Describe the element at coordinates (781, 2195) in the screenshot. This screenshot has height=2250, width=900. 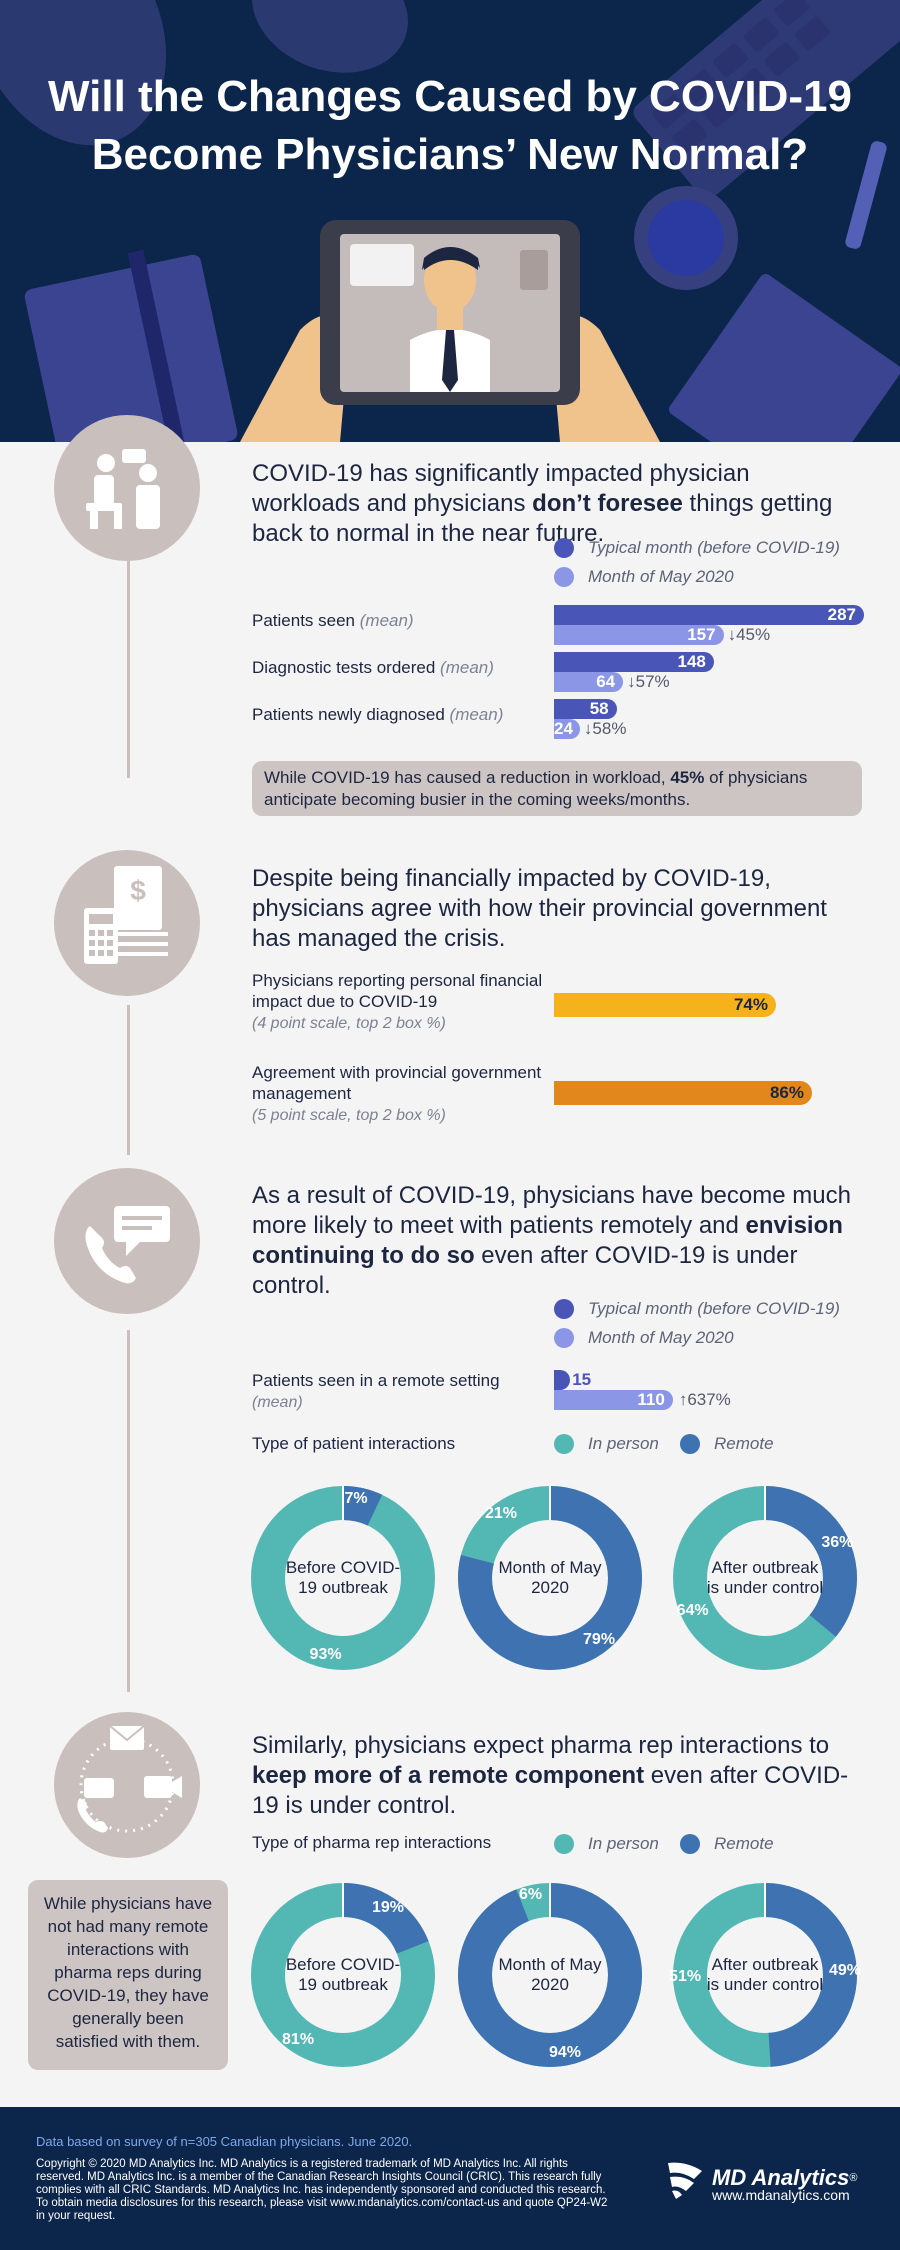
I see `brand-url: www.mdanalytics.com` at that location.